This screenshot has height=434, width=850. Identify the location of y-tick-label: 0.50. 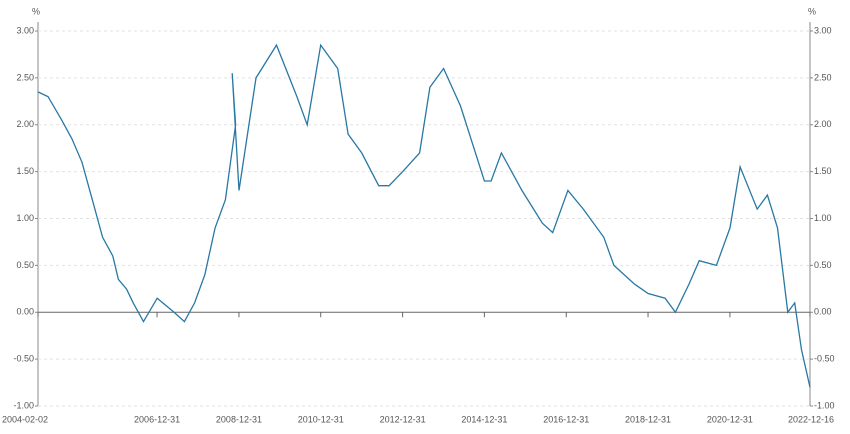
(25, 265).